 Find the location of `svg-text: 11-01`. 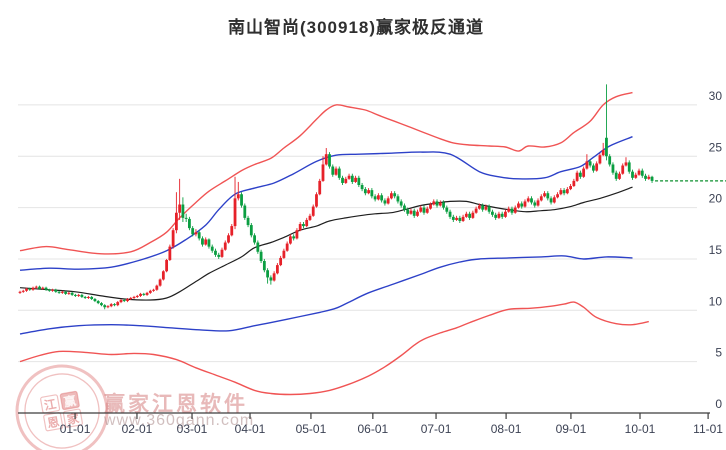

svg-text: 11-01 is located at coordinates (708, 429).